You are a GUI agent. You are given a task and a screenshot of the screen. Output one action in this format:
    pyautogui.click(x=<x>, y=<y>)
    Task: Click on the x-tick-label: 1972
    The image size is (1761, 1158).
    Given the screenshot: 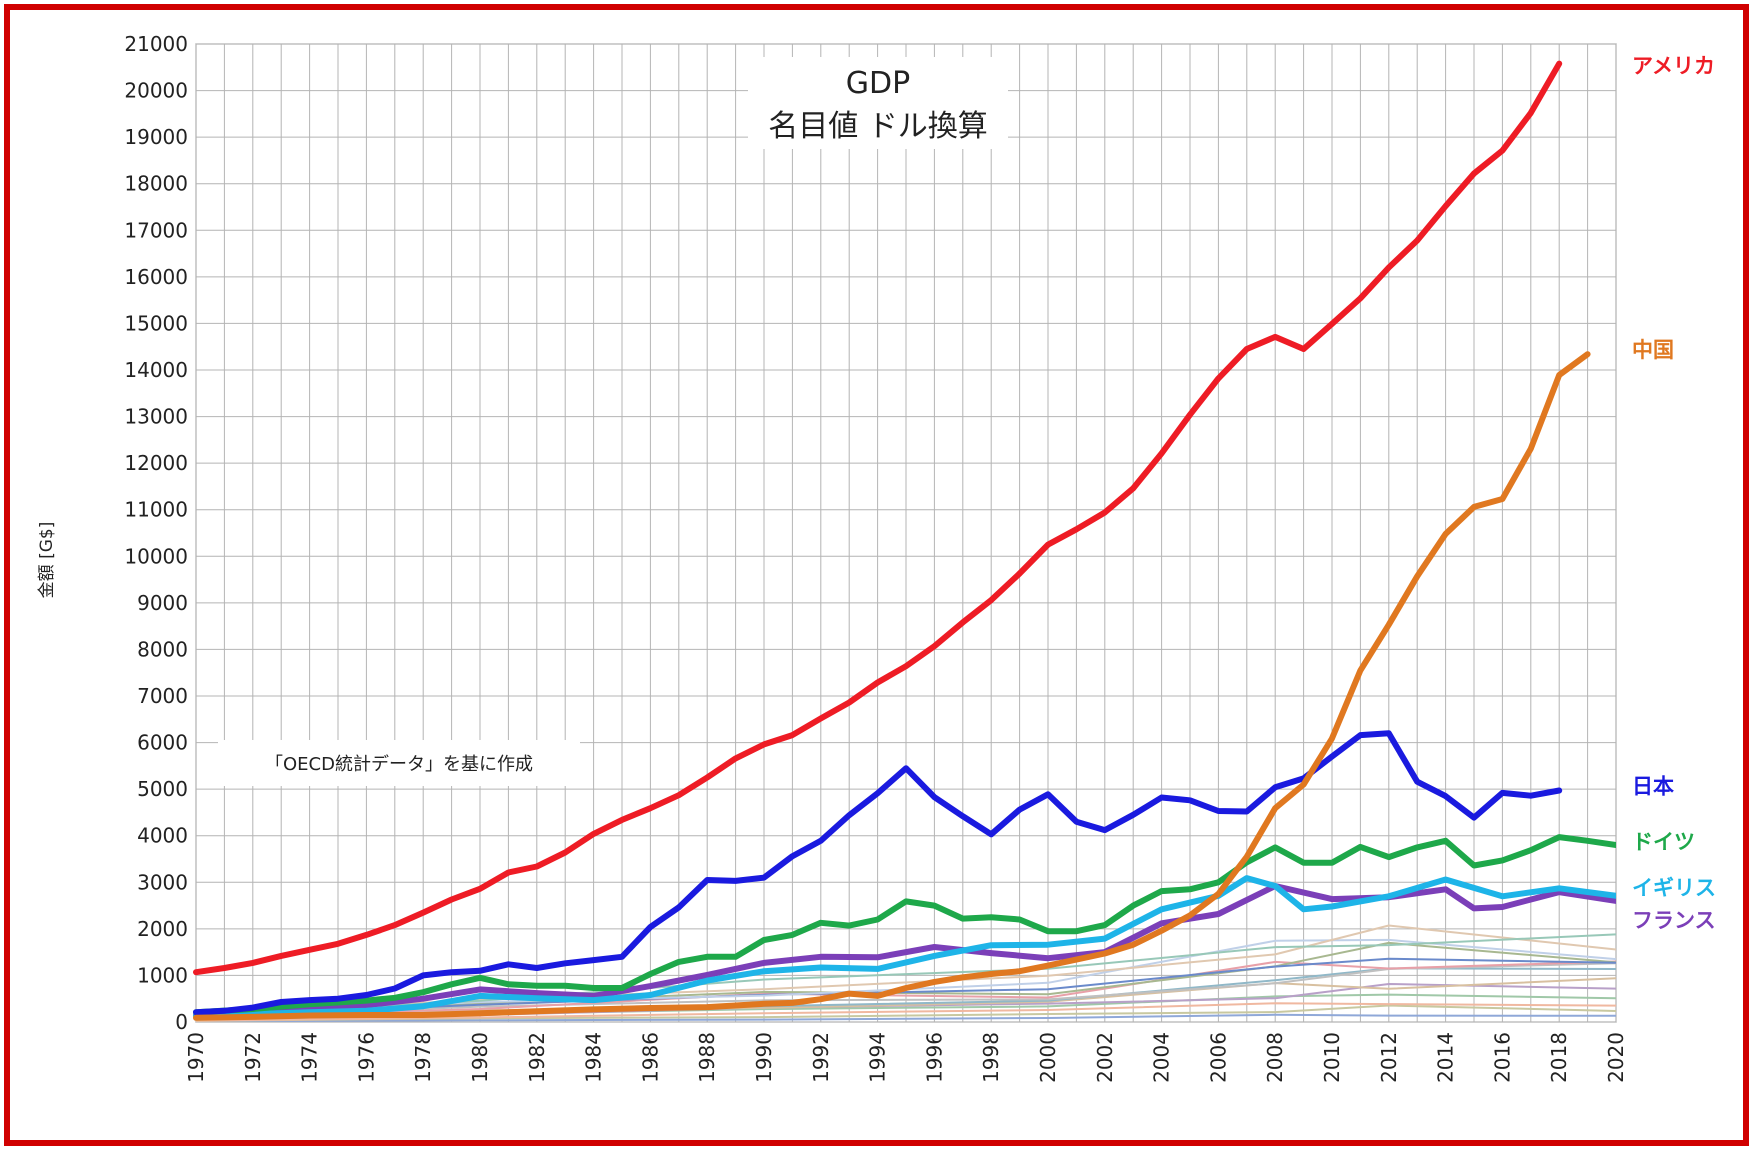 What is the action you would take?
    pyautogui.click(x=253, y=1057)
    